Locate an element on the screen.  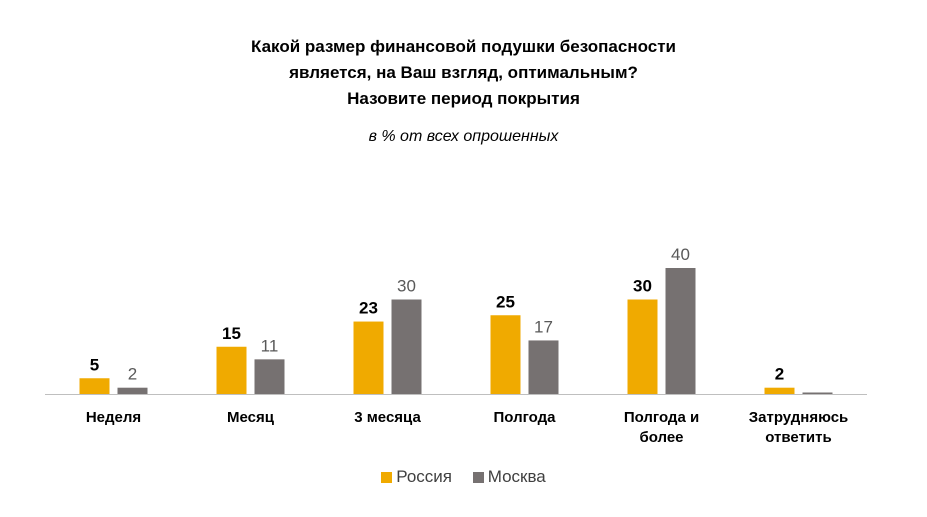
data-label-russia-0: 5 is located at coordinates (94, 364).